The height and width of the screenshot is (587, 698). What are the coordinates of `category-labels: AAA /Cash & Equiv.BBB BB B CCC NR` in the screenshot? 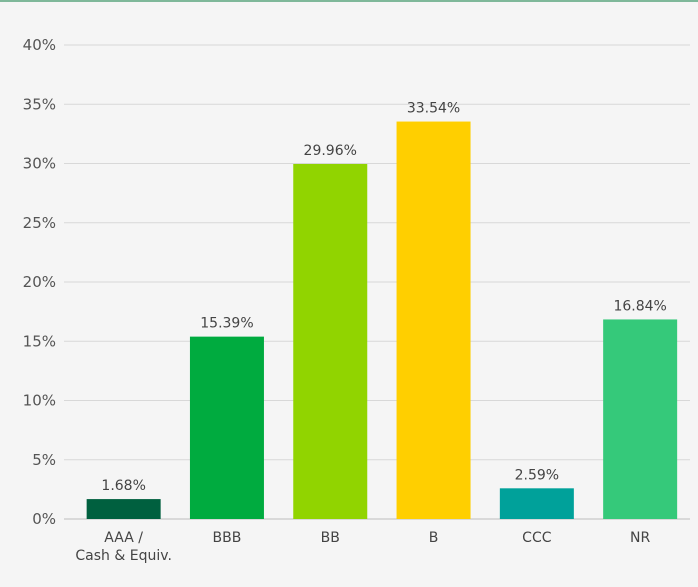 It's located at (362, 547).